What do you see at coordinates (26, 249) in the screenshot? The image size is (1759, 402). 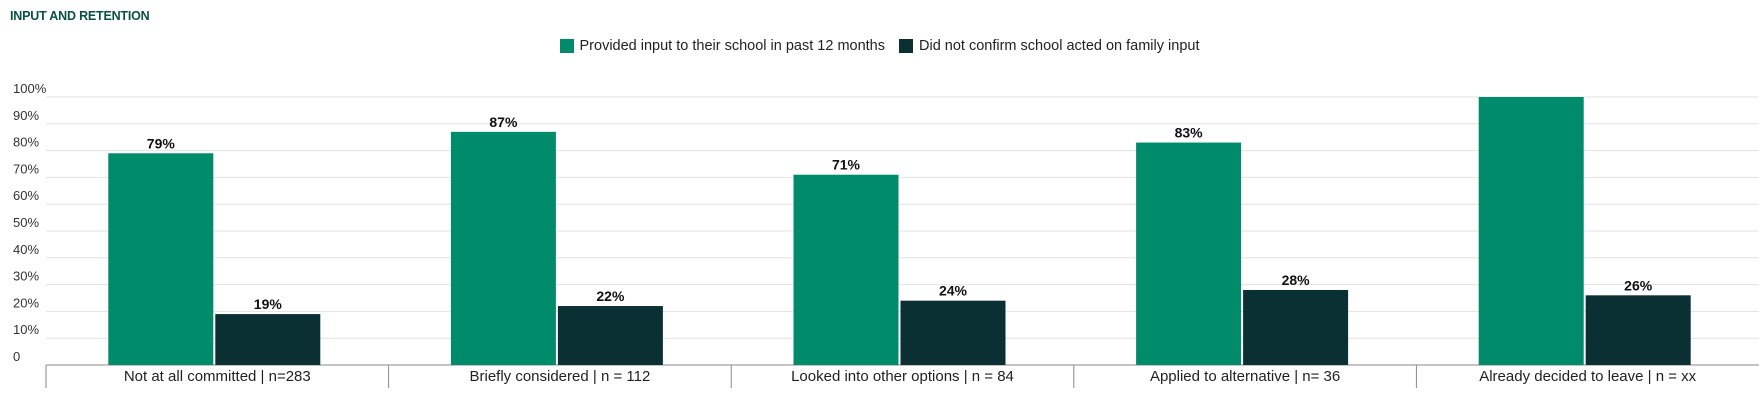 I see `y-tick-label: 40%` at bounding box center [26, 249].